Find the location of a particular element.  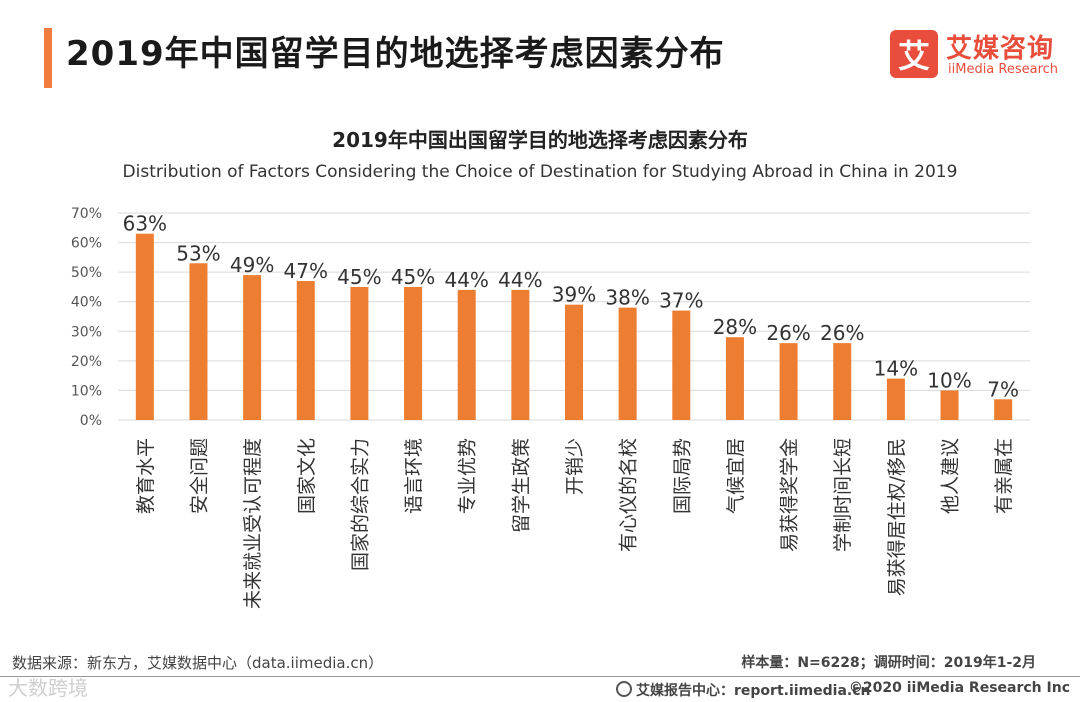

data-source: 数据来源：新东方，艾媒数据中心（data.iimedia.cn） is located at coordinates (198, 663).